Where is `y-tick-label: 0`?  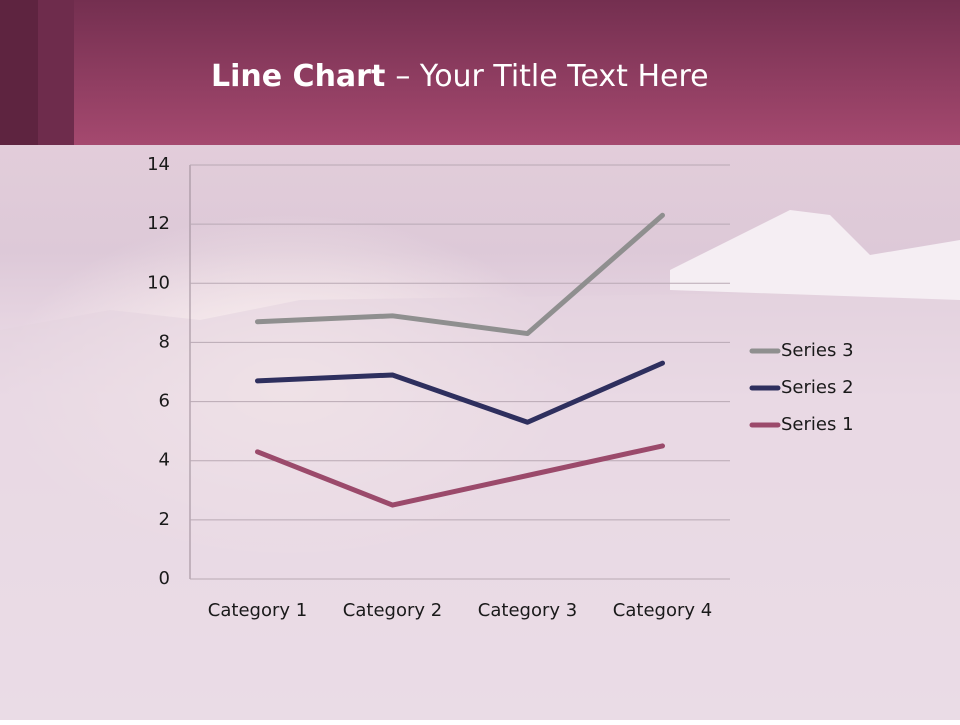
y-tick-label: 0 is located at coordinates (164, 578).